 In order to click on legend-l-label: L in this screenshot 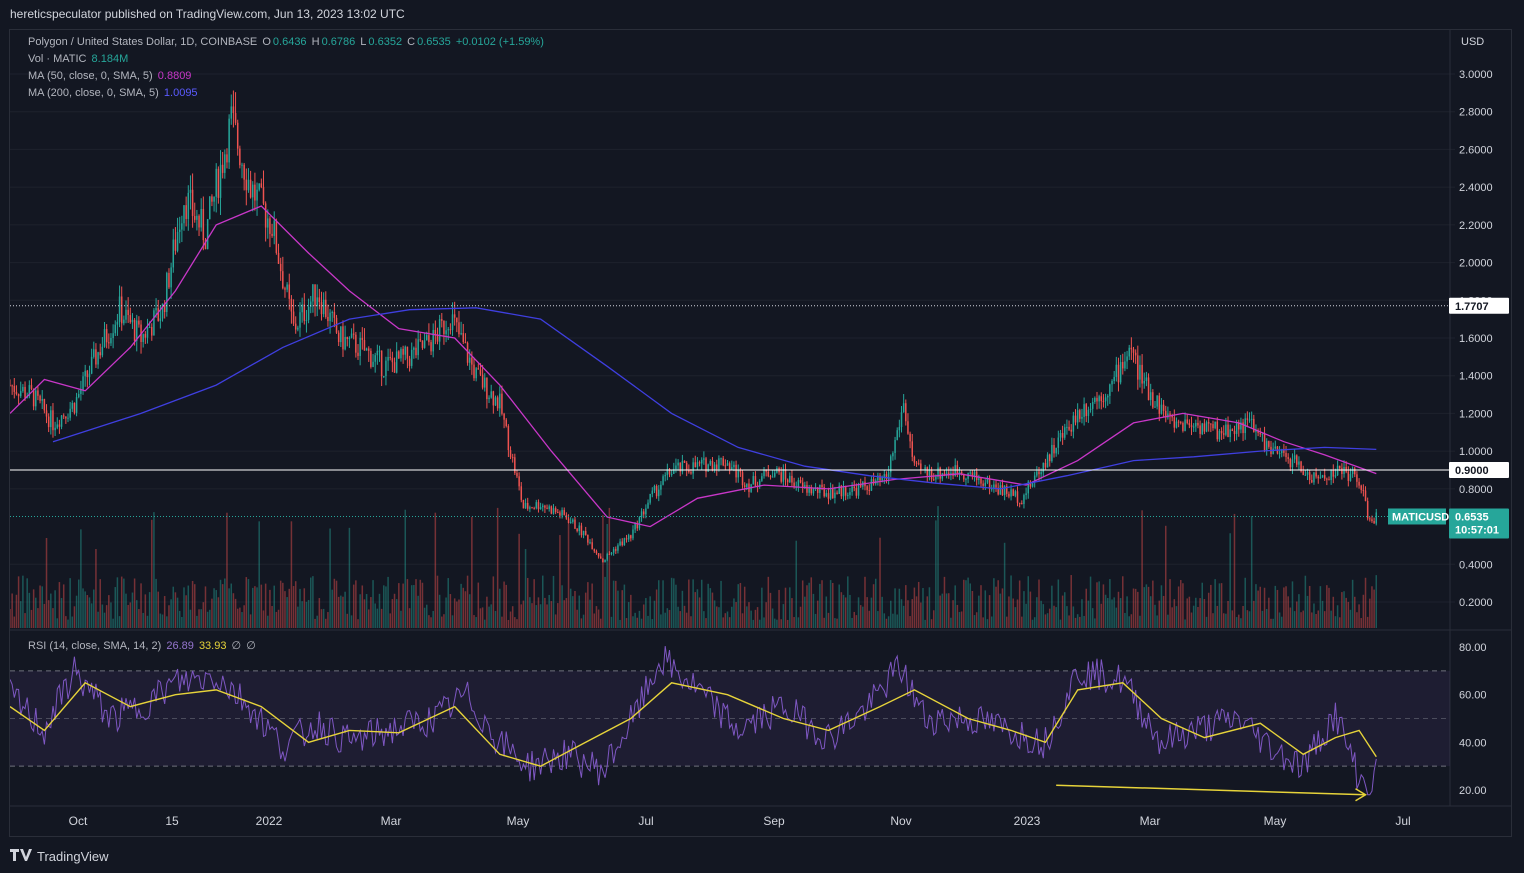, I will do `click(363, 42)`.